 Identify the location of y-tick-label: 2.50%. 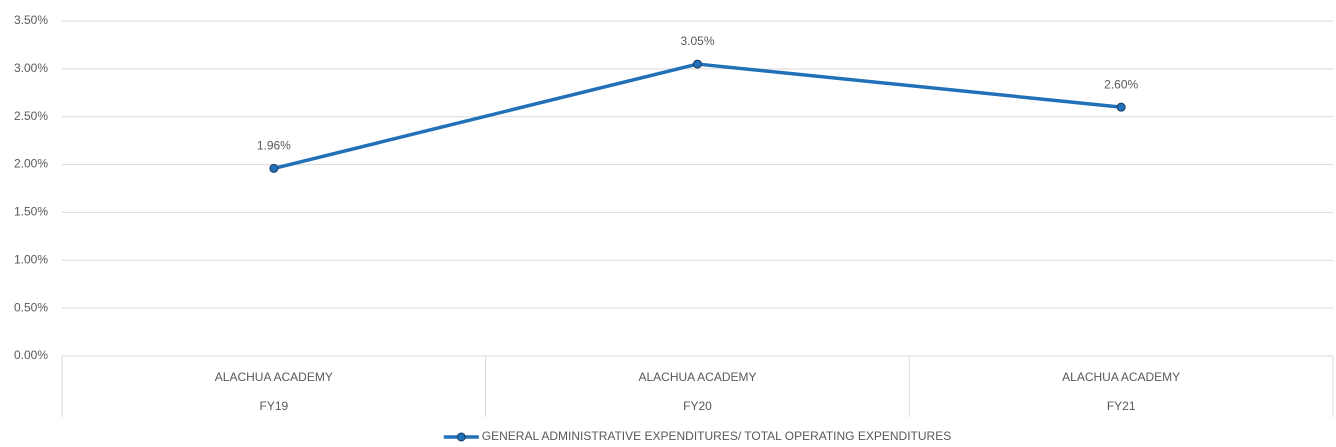
(31, 116).